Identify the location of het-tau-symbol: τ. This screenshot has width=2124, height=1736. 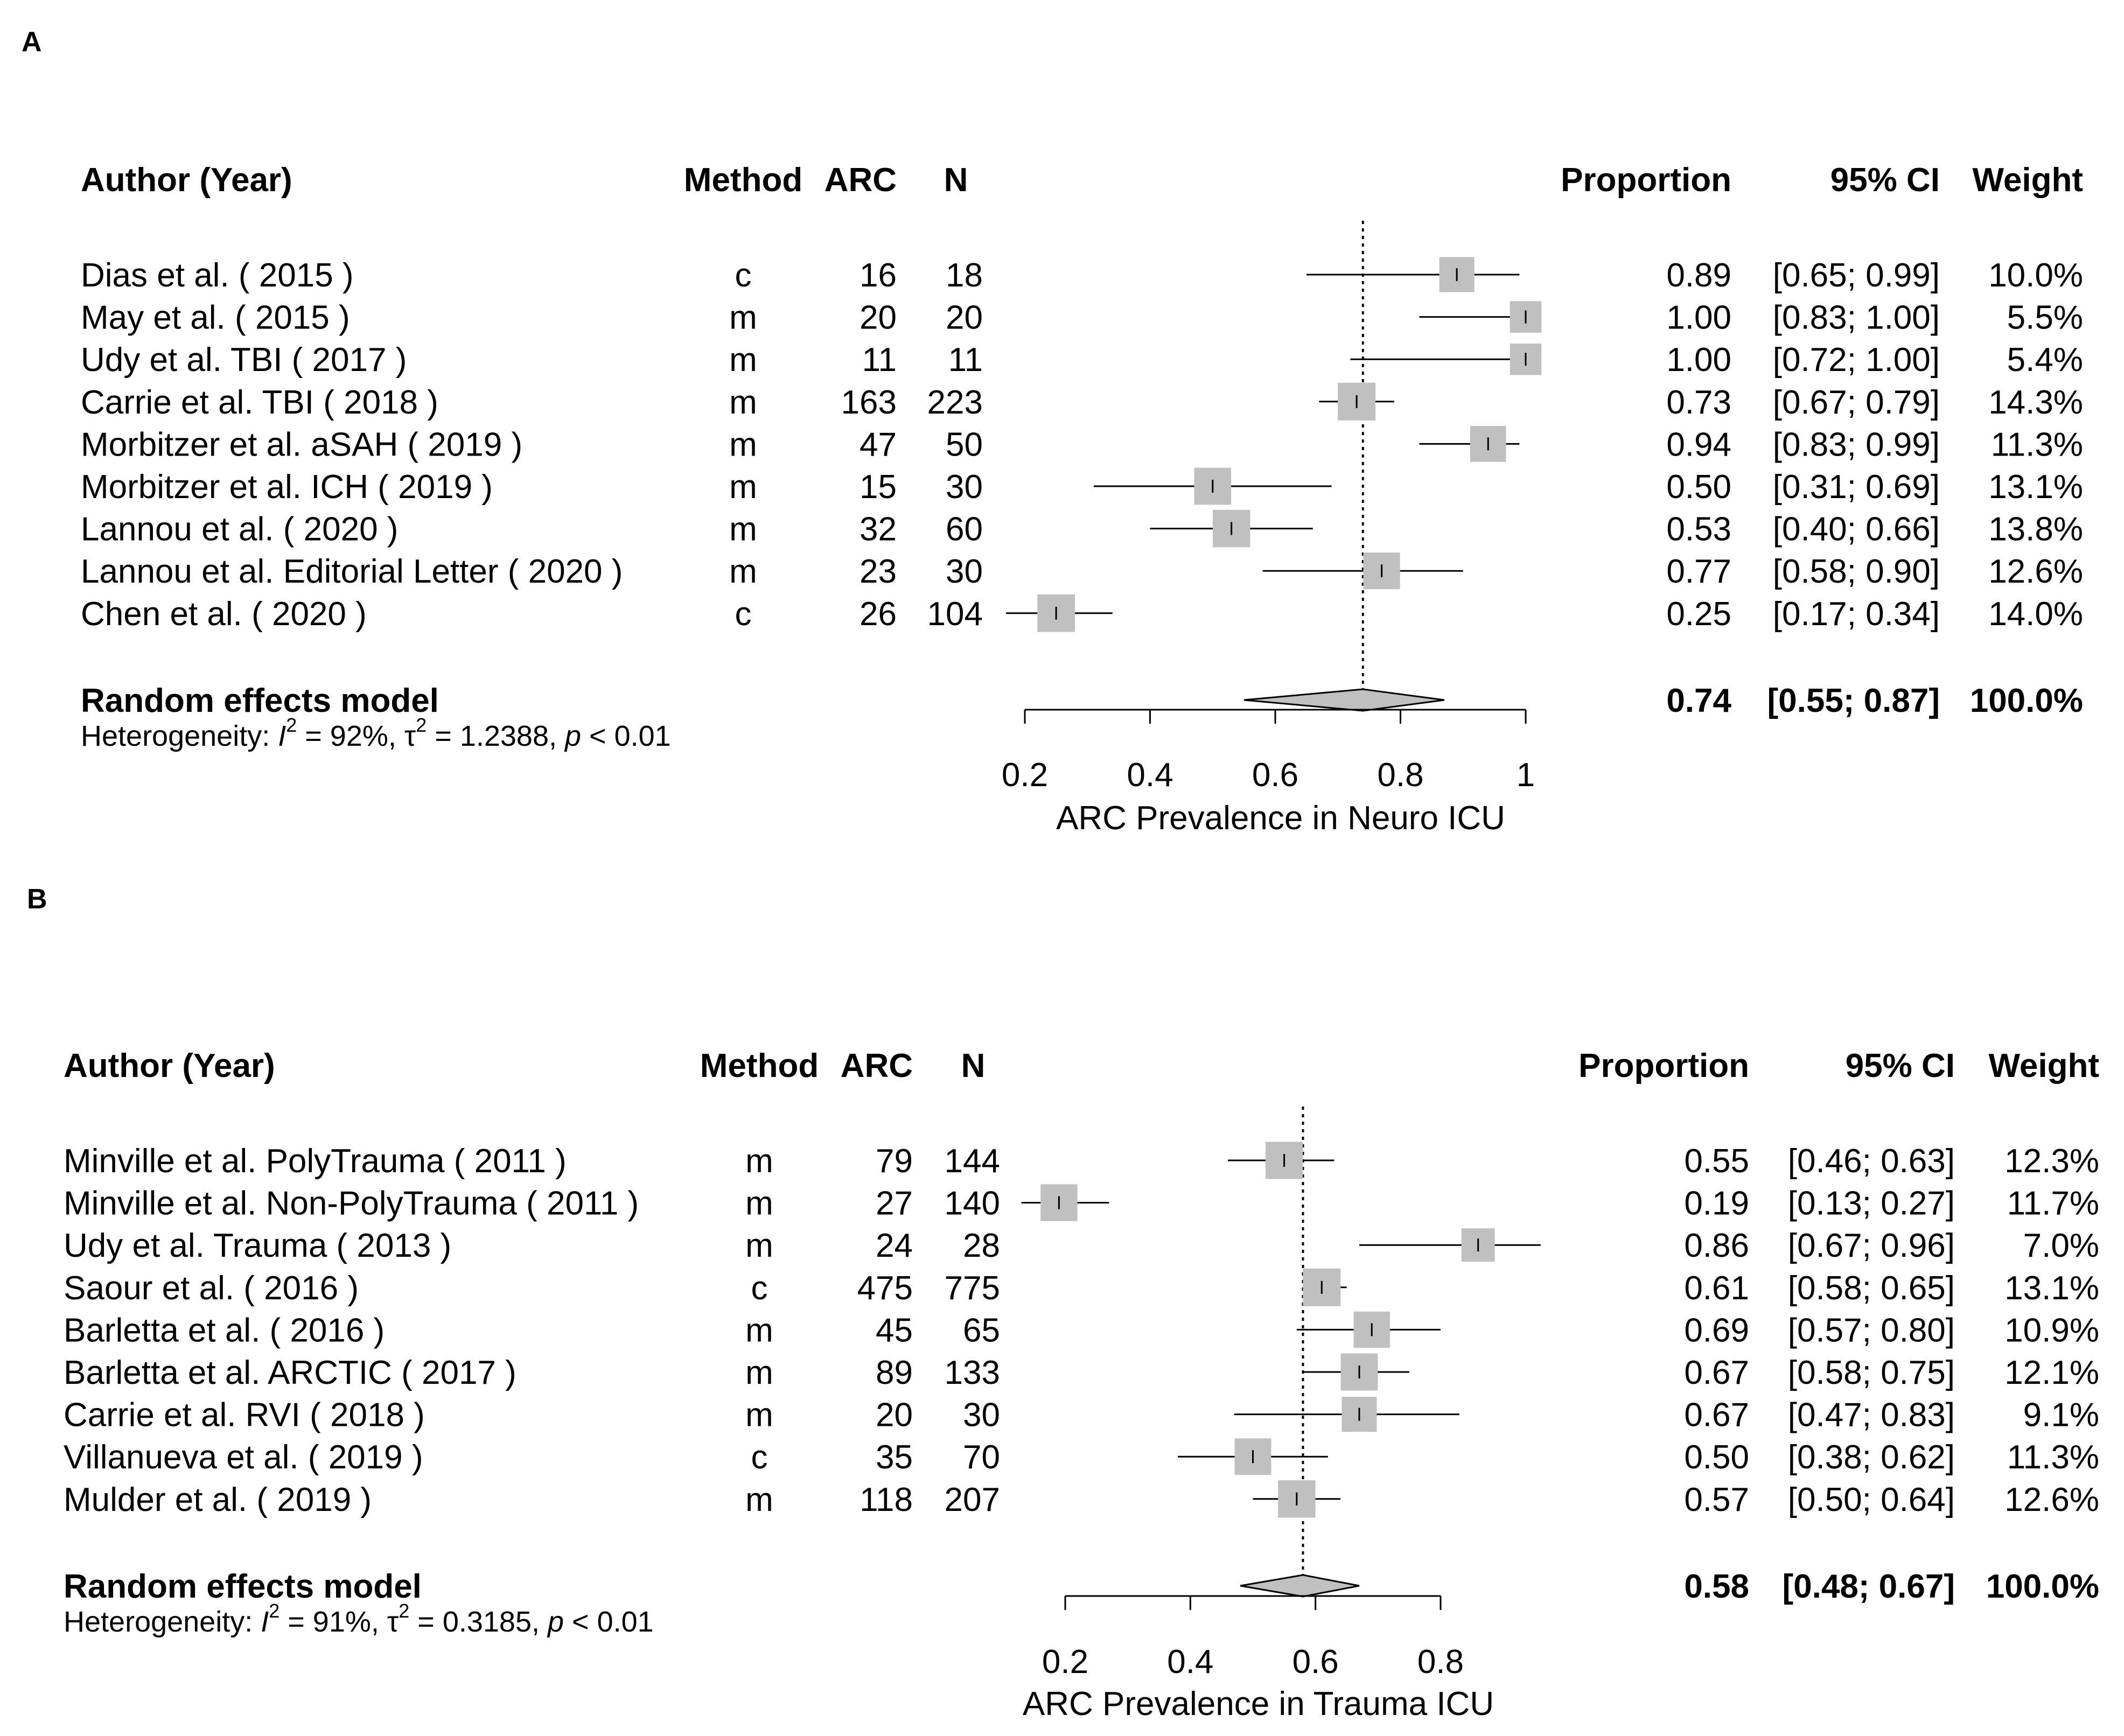
(410, 736).